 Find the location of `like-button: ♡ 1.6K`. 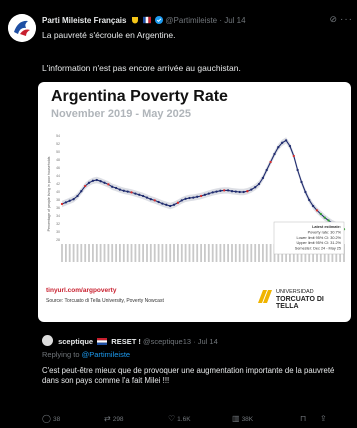

like-button: ♡ 1.6K is located at coordinates (179, 418).